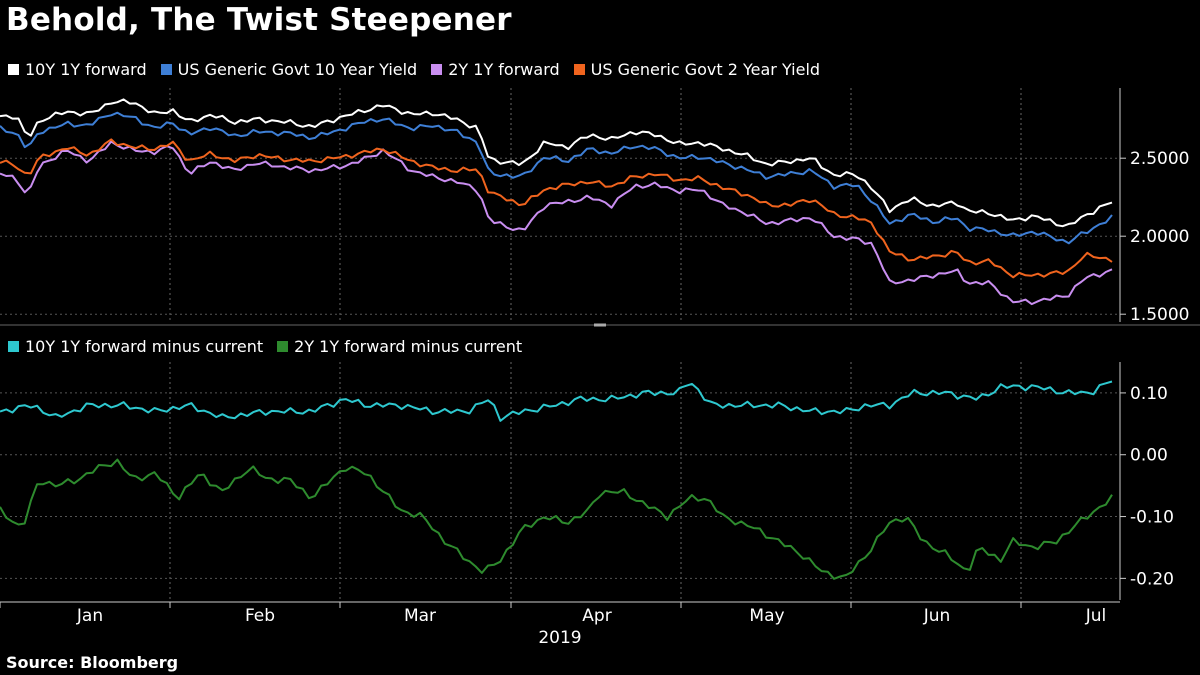  Describe the element at coordinates (1152, 579) in the screenshot. I see `y-tick-label: -0.20` at that location.